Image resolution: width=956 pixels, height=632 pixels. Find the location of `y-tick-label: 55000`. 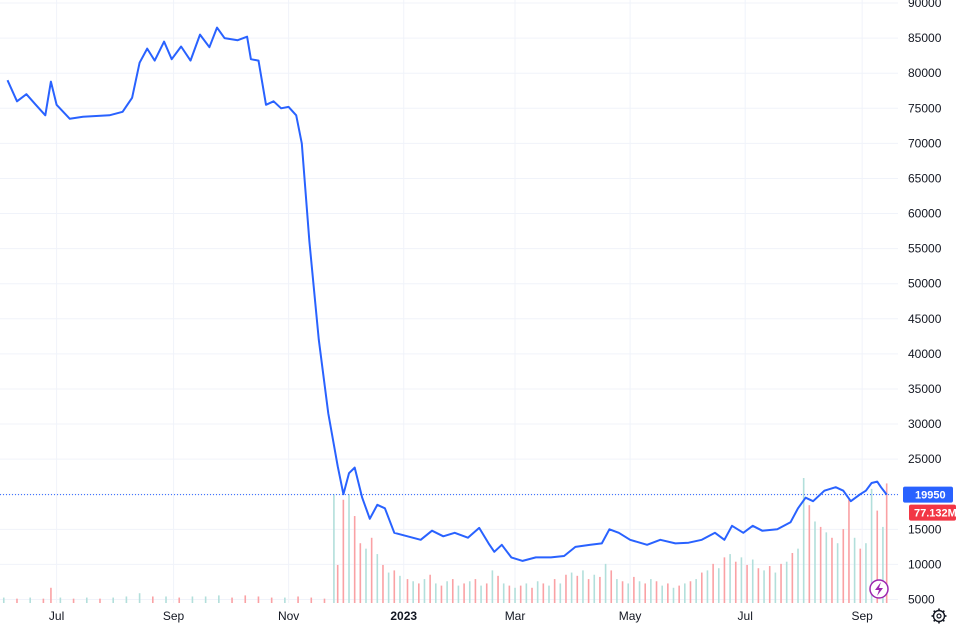

y-tick-label: 55000 is located at coordinates (925, 249).